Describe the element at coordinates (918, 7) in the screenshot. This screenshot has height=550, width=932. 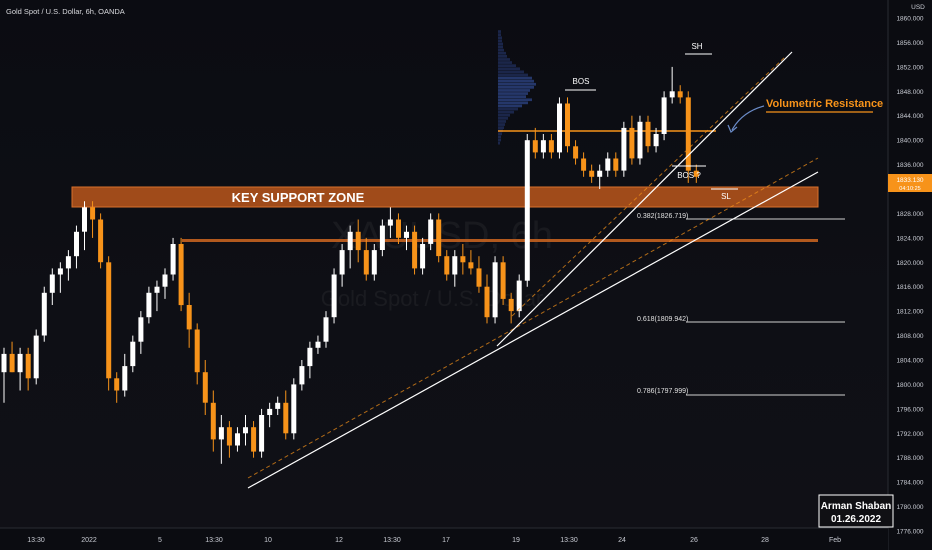
I see `price-axis-currency: USD` at that location.